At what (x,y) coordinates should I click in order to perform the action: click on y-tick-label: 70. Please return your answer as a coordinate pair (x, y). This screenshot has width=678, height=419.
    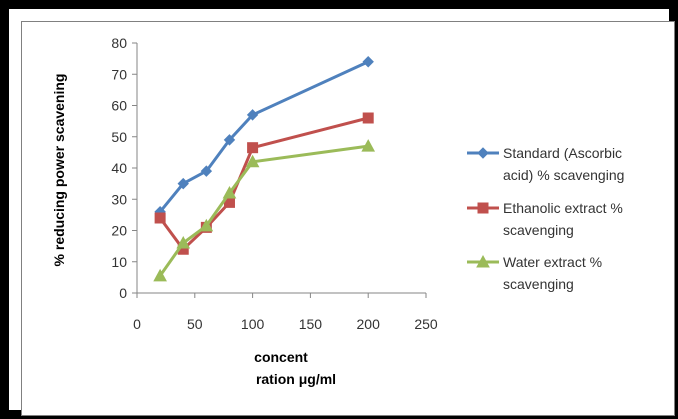
    Looking at the image, I should click on (119, 74).